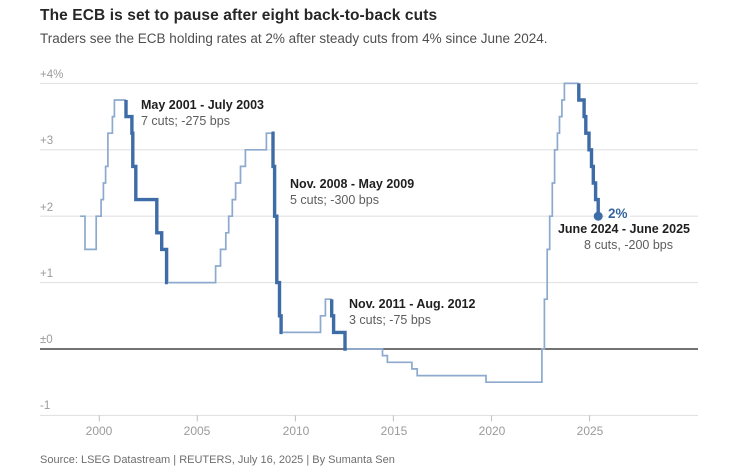 The width and height of the screenshot is (740, 475). Describe the element at coordinates (47, 208) in the screenshot. I see `y-axis-label-2: +2` at that location.